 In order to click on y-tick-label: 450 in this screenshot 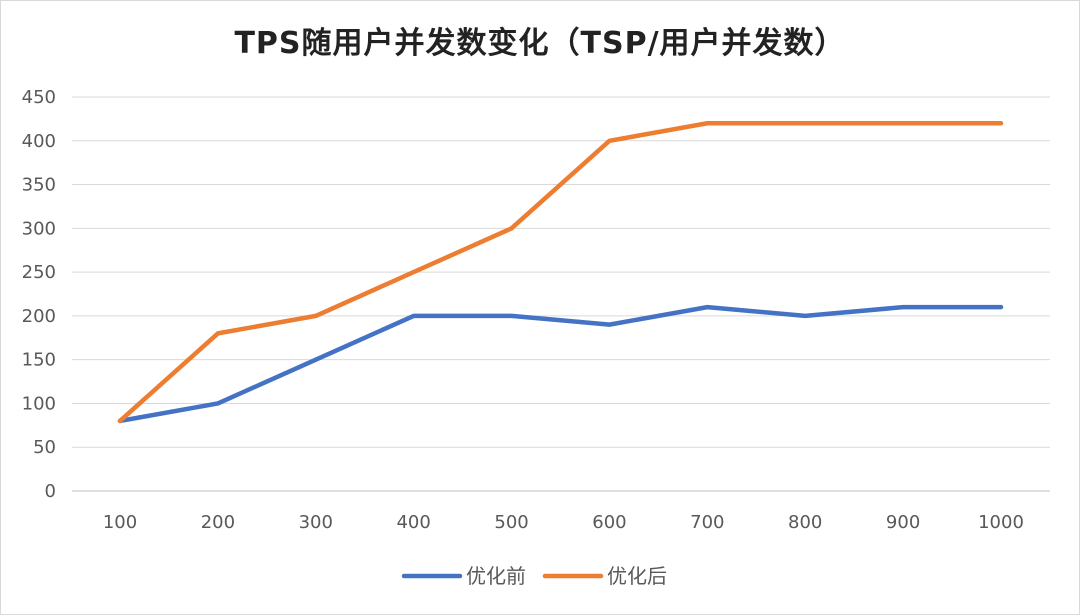, I will do `click(39, 97)`.